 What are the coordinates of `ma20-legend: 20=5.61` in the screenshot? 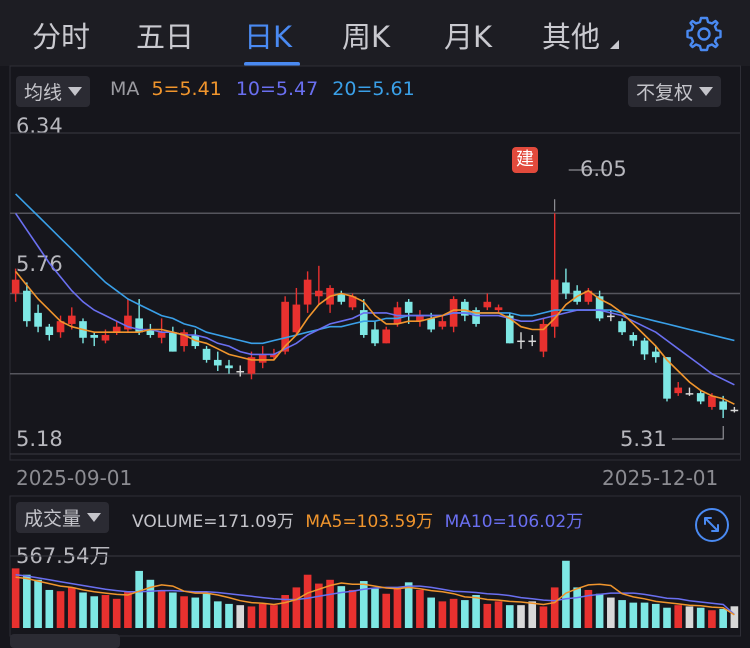 It's located at (373, 89).